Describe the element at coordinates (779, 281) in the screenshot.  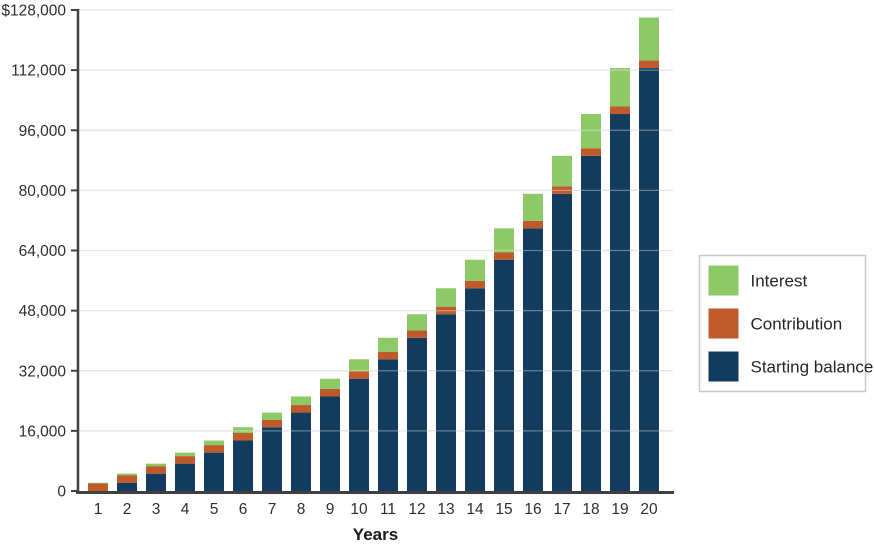
I see `legend-label-interest: Interest` at that location.